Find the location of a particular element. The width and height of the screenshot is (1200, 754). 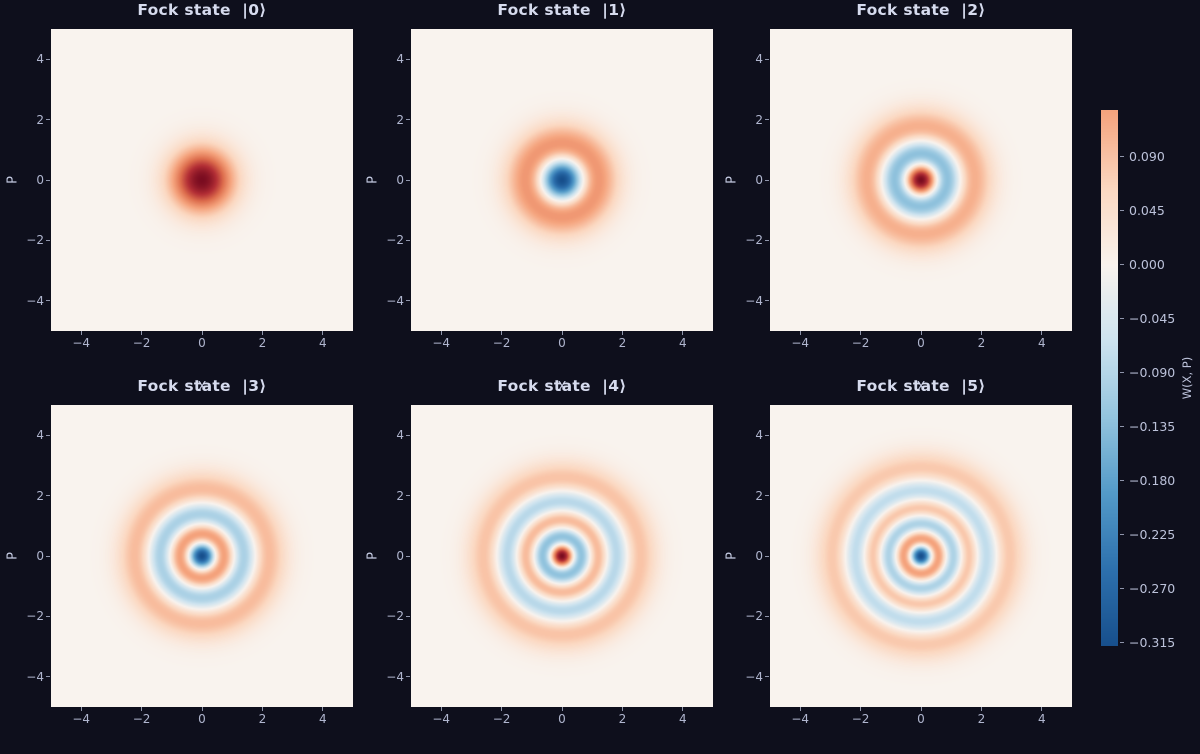

plot-title: Fock state |5⟩ is located at coordinates (921, 386).